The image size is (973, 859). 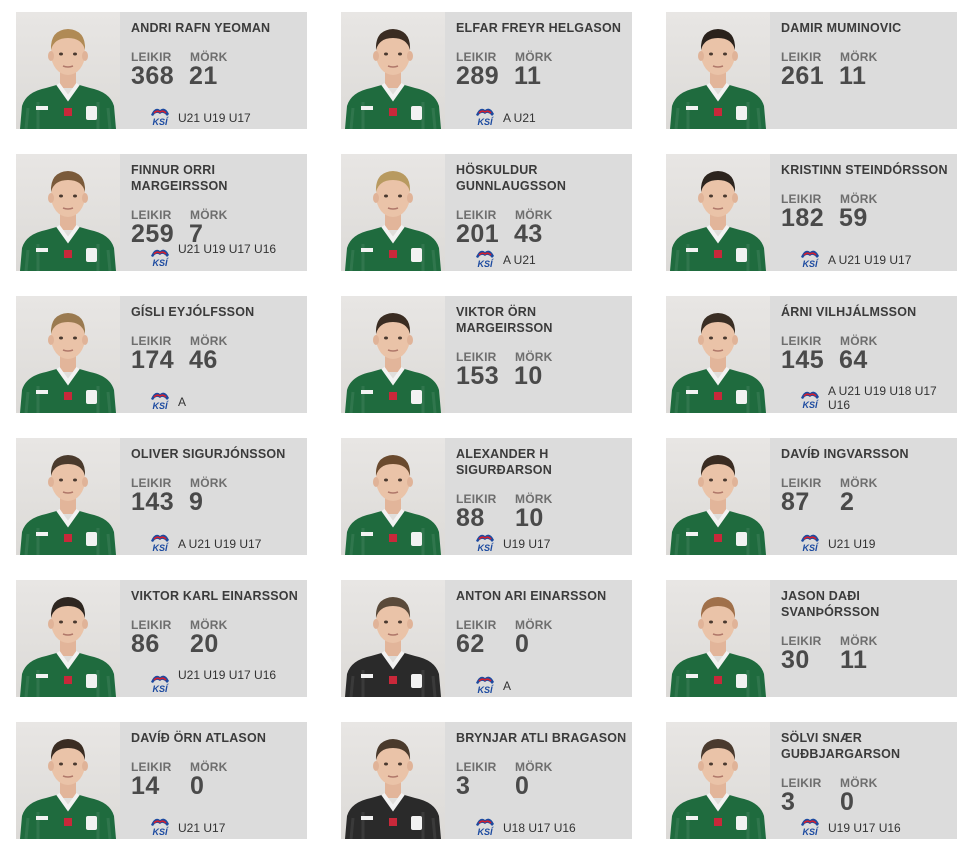 I want to click on national-teams: U19 U17, so click(x=527, y=544).